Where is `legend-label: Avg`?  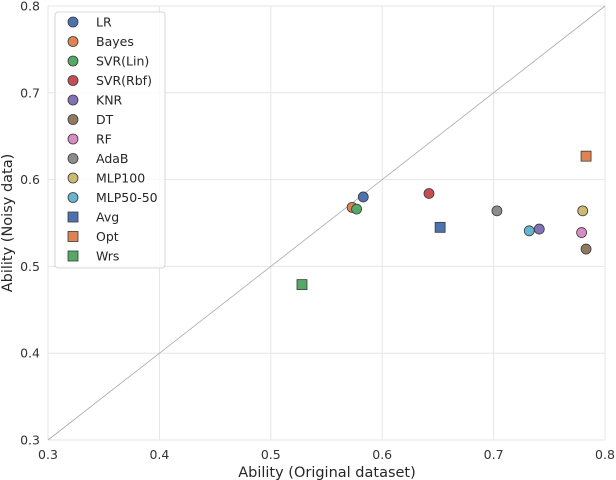 legend-label: Avg is located at coordinates (107, 217).